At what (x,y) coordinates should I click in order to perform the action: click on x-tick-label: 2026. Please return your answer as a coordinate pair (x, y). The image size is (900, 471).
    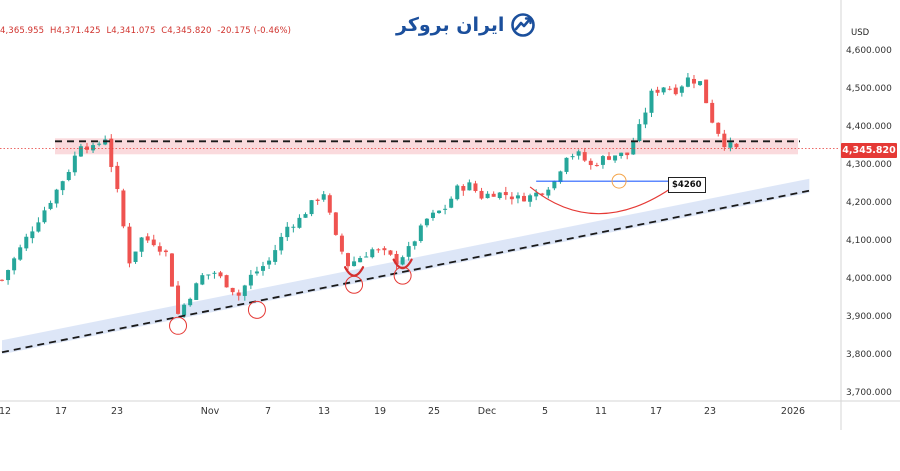
    Looking at the image, I should click on (793, 411).